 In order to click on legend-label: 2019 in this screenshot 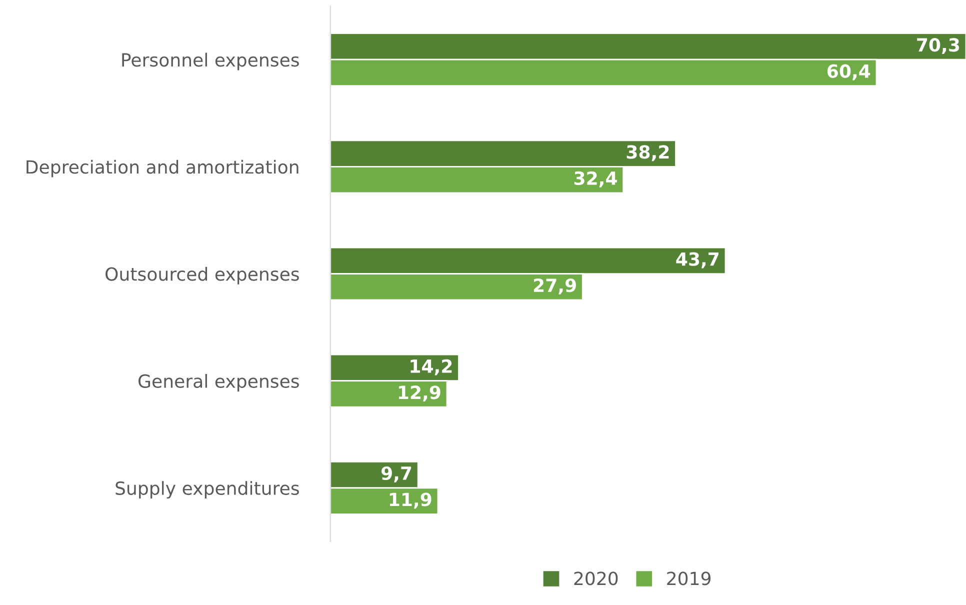, I will do `click(688, 579)`.